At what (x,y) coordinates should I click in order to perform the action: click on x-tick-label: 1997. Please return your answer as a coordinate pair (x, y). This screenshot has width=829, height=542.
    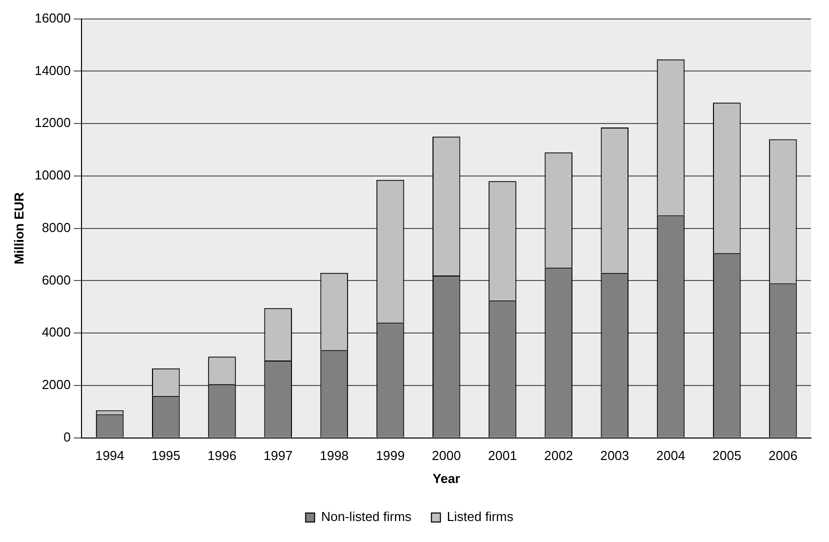
    Looking at the image, I should click on (278, 456).